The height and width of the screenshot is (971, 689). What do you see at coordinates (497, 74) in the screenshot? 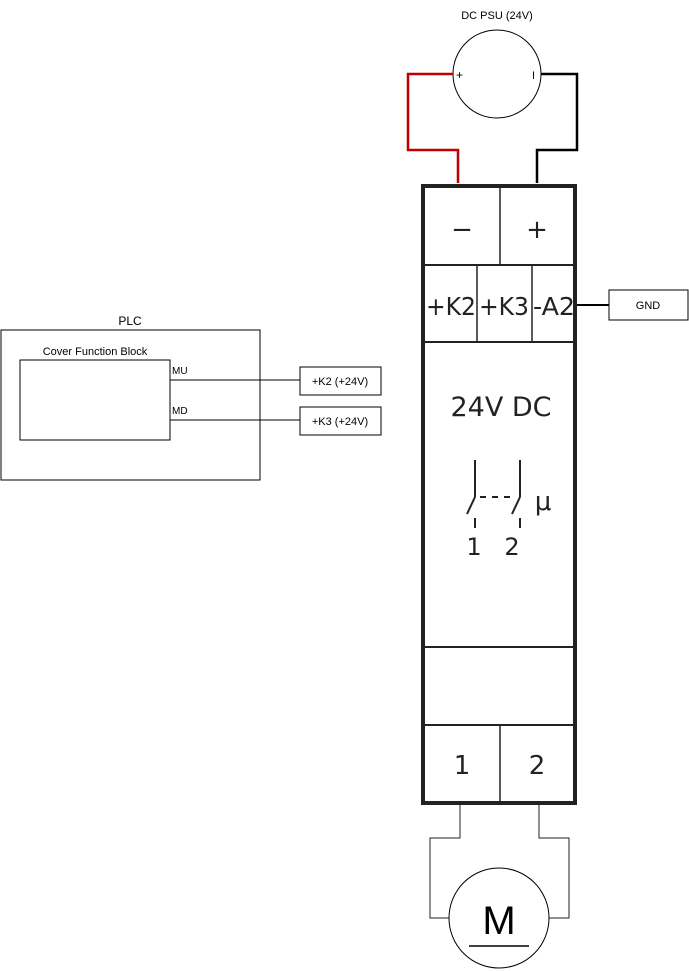
I see `psu-symbol` at bounding box center [497, 74].